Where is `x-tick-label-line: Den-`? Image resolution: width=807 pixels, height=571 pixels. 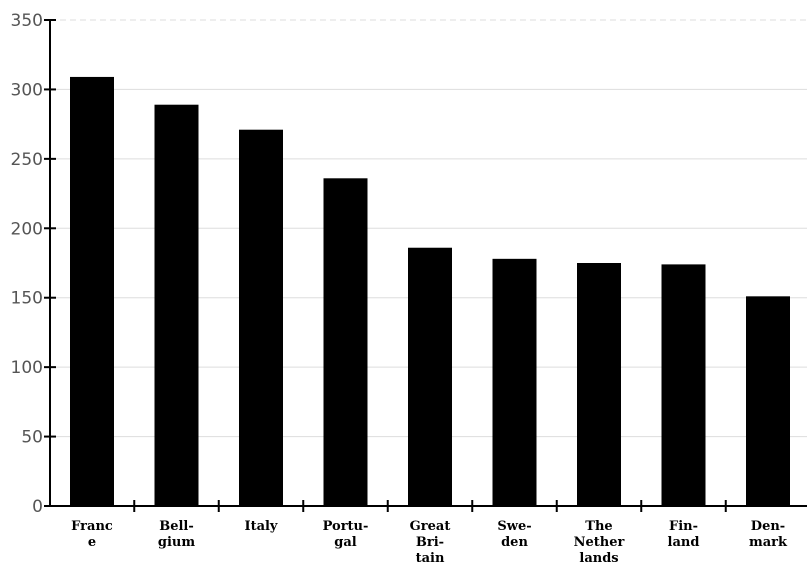
x-tick-label-line: Den- is located at coordinates (768, 526).